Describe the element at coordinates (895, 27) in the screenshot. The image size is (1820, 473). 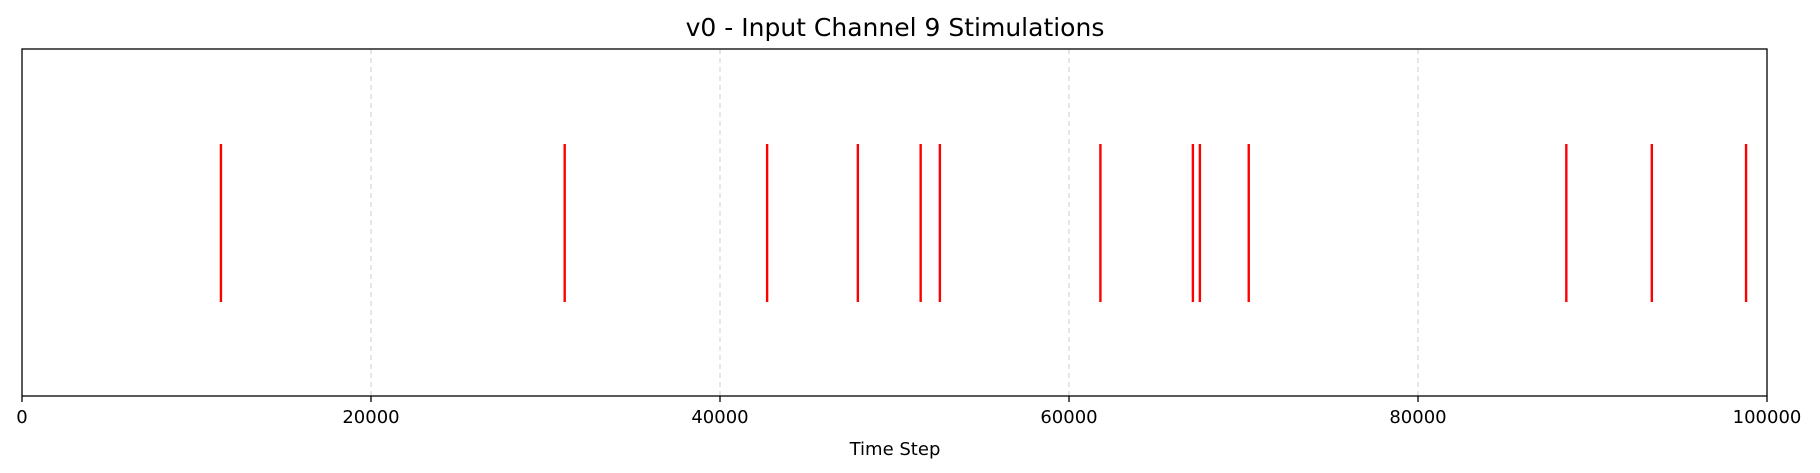
I see `chart-title: v0 - Input Channel 9 Stimulations` at that location.